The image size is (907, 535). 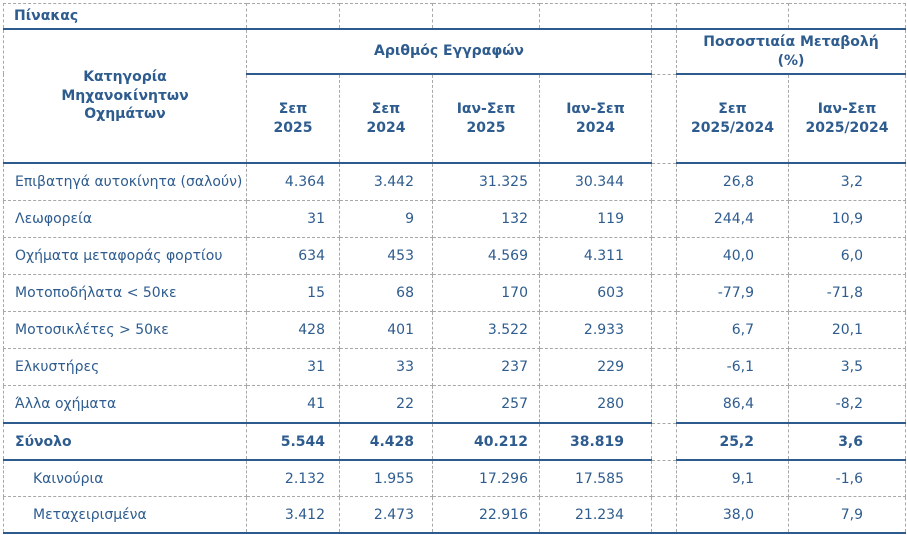 I want to click on cell-value: 38,0, so click(x=732, y=515).